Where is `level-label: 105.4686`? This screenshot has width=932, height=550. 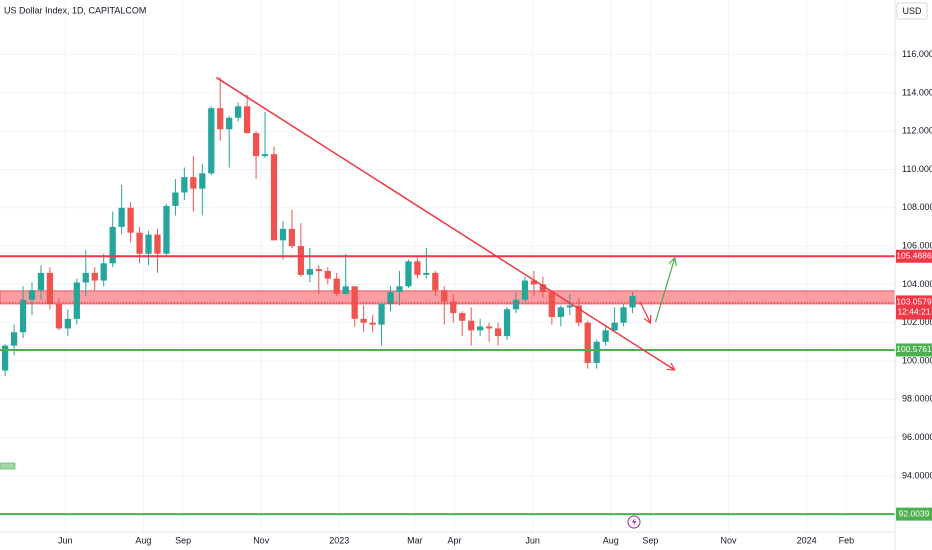 level-label: 105.4686 is located at coordinates (914, 256).